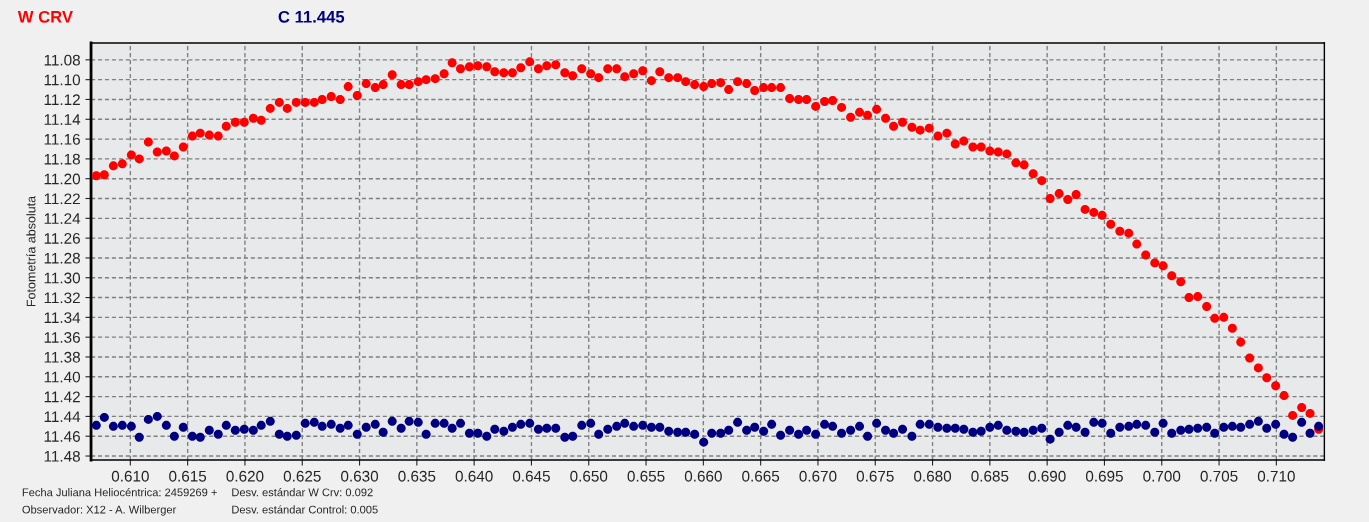 The height and width of the screenshot is (522, 1369). What do you see at coordinates (990, 476) in the screenshot?
I see `x-tick-label: 0.685` at bounding box center [990, 476].